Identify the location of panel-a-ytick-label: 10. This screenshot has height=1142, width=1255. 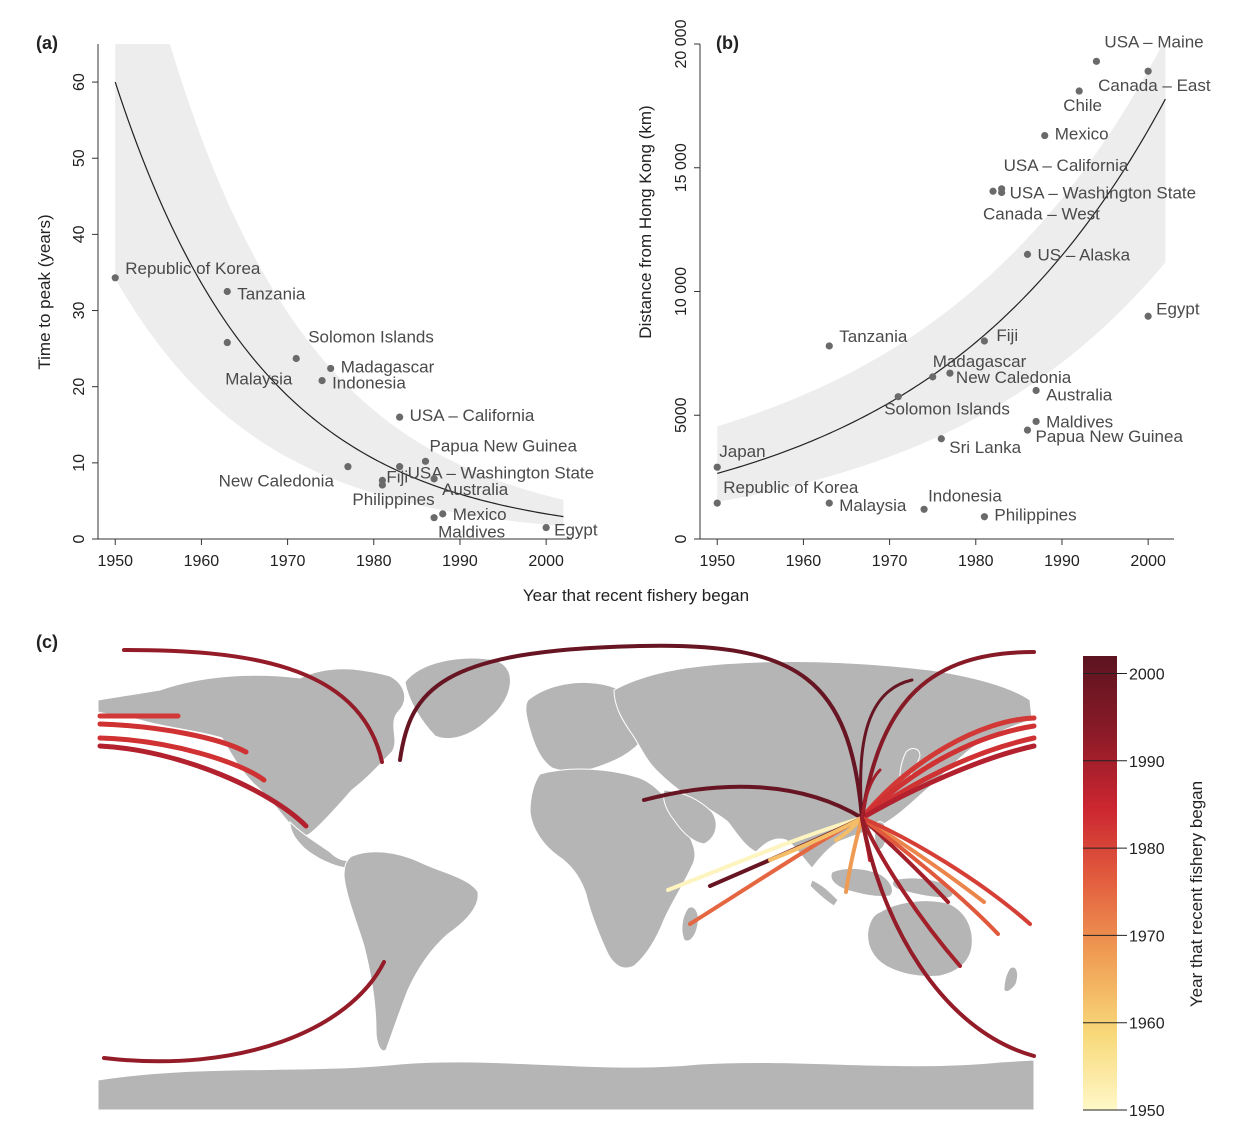
(79, 463).